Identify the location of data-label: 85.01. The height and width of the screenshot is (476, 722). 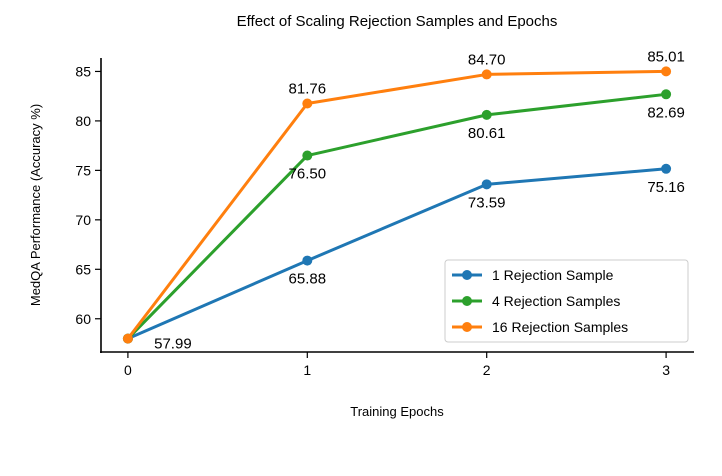
(666, 56).